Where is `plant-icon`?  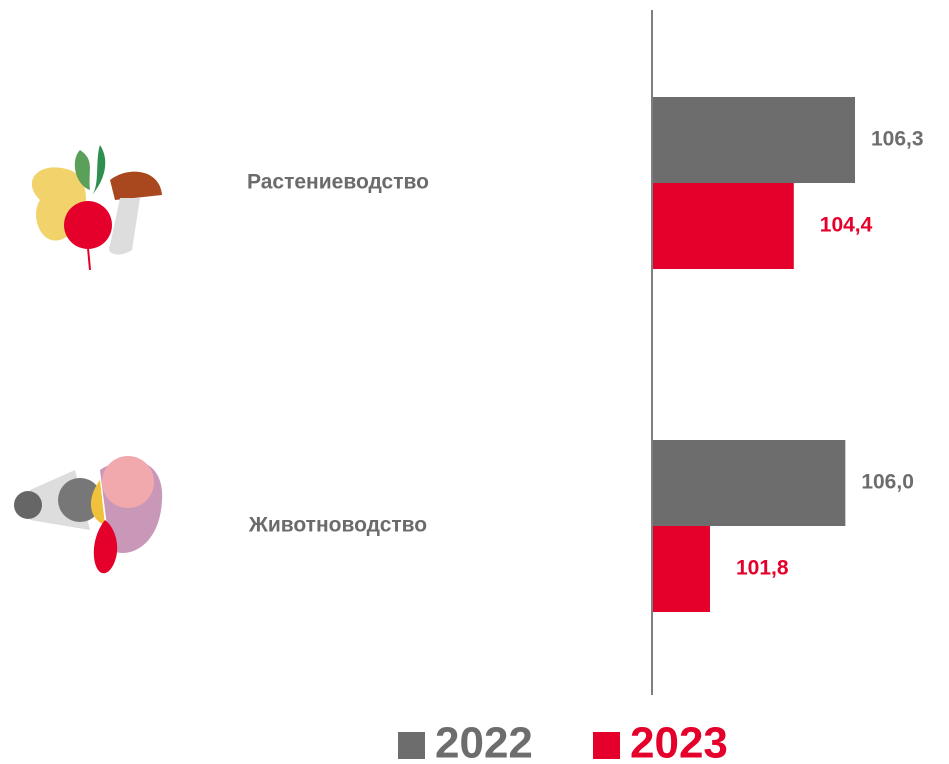 plant-icon is located at coordinates (96, 208).